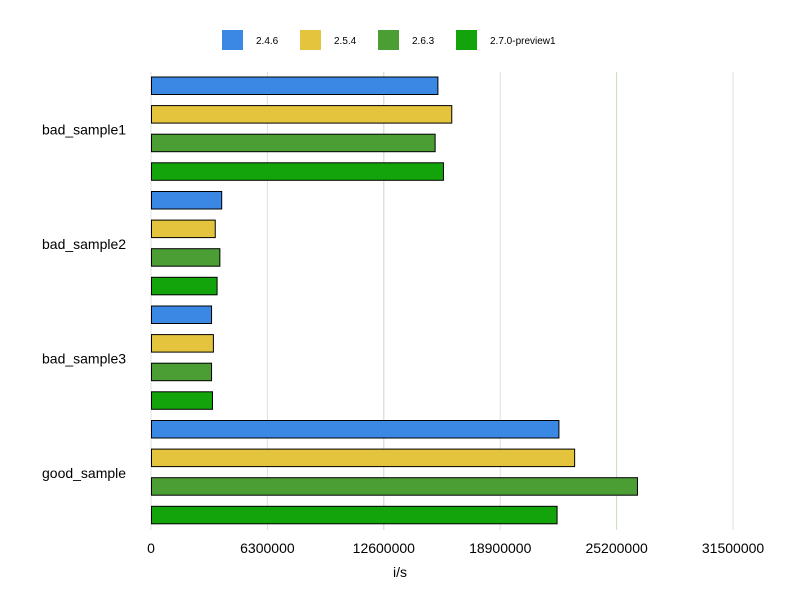 This screenshot has width=800, height=600. I want to click on category-label: bad_sample3, so click(84, 358).